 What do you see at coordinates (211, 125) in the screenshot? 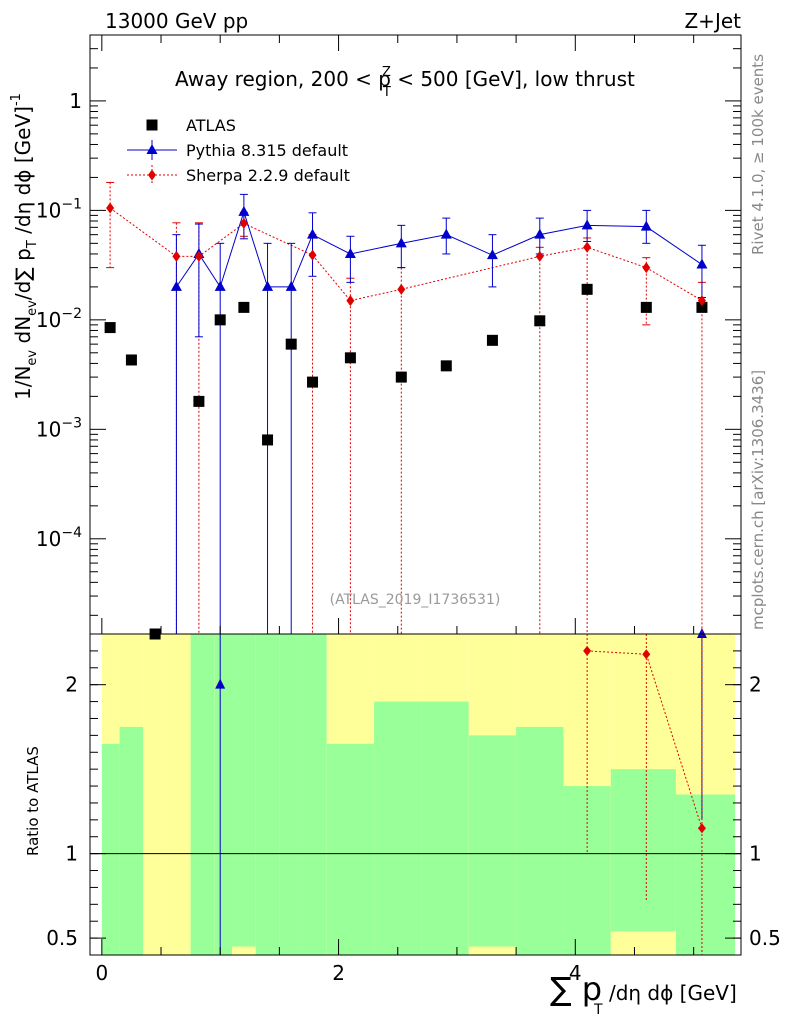
I see `legend-label: ATLAS` at bounding box center [211, 125].